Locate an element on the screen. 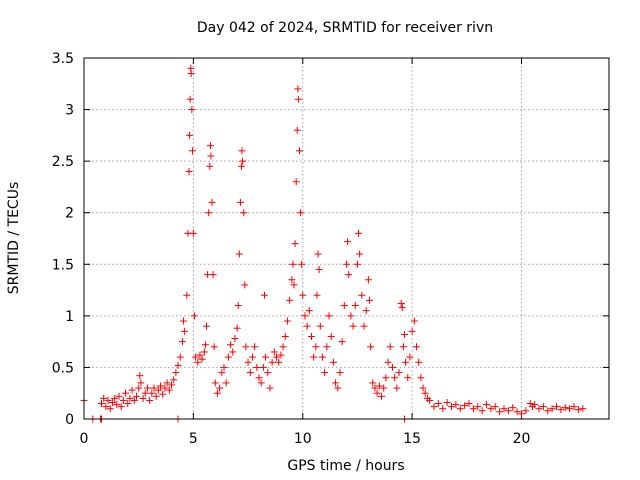 This screenshot has height=480, width=640. y-tick-label: 0.5 is located at coordinates (63, 368).